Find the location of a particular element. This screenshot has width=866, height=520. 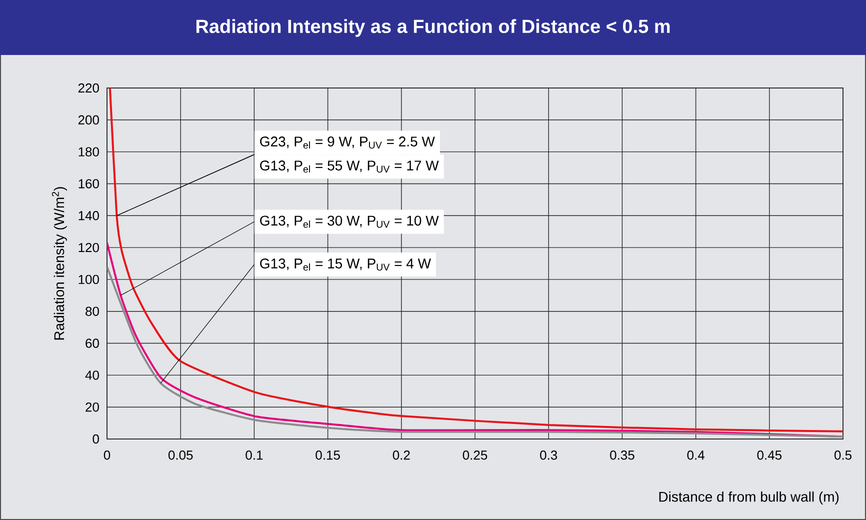

y-tick-label: 40 is located at coordinates (92, 375).